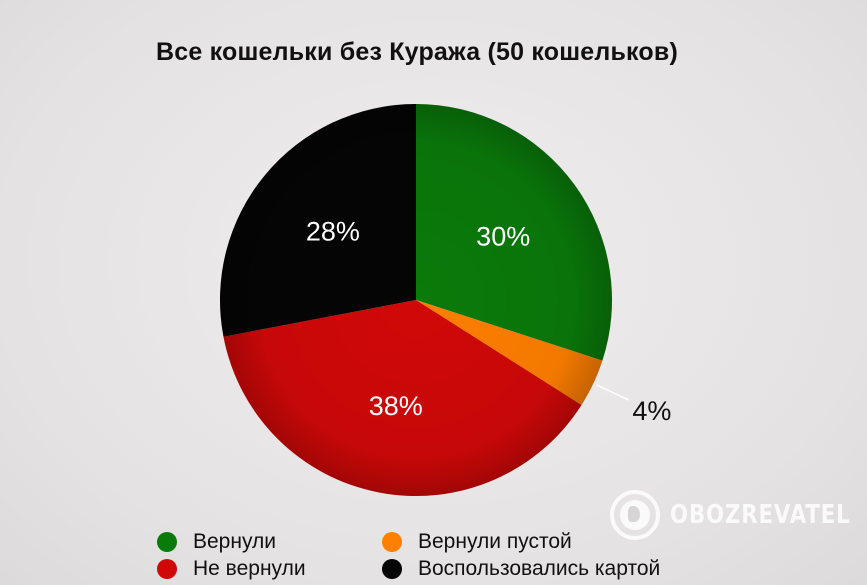 The image size is (867, 585). What do you see at coordinates (635, 515) in the screenshot?
I see `globe-icon` at bounding box center [635, 515].